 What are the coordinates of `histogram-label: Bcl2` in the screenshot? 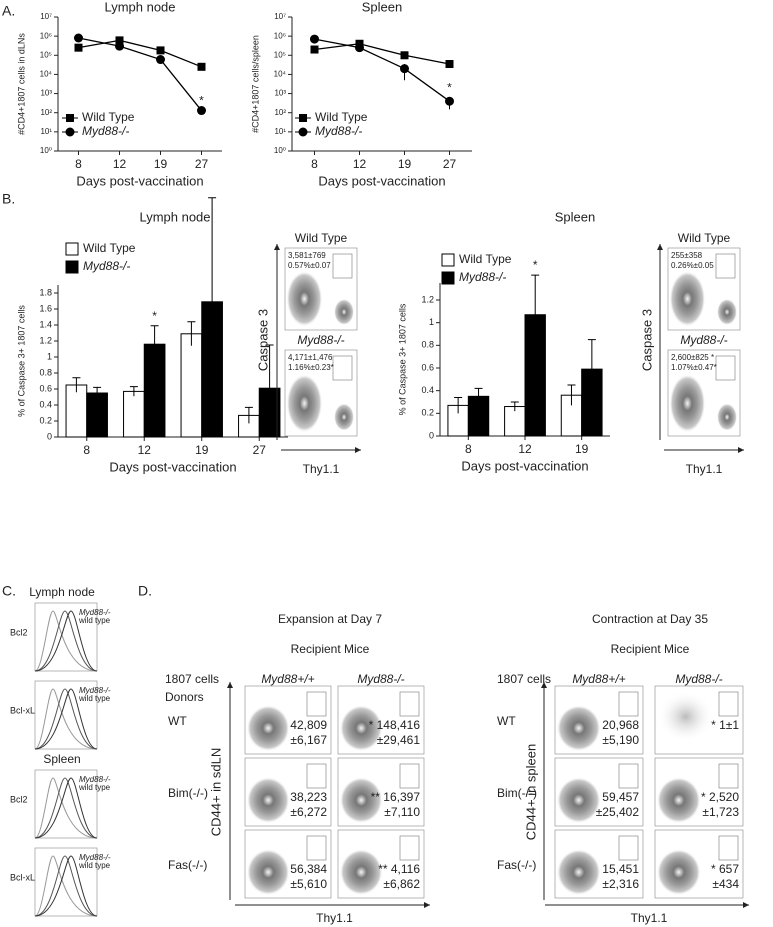 It's located at (19, 799).